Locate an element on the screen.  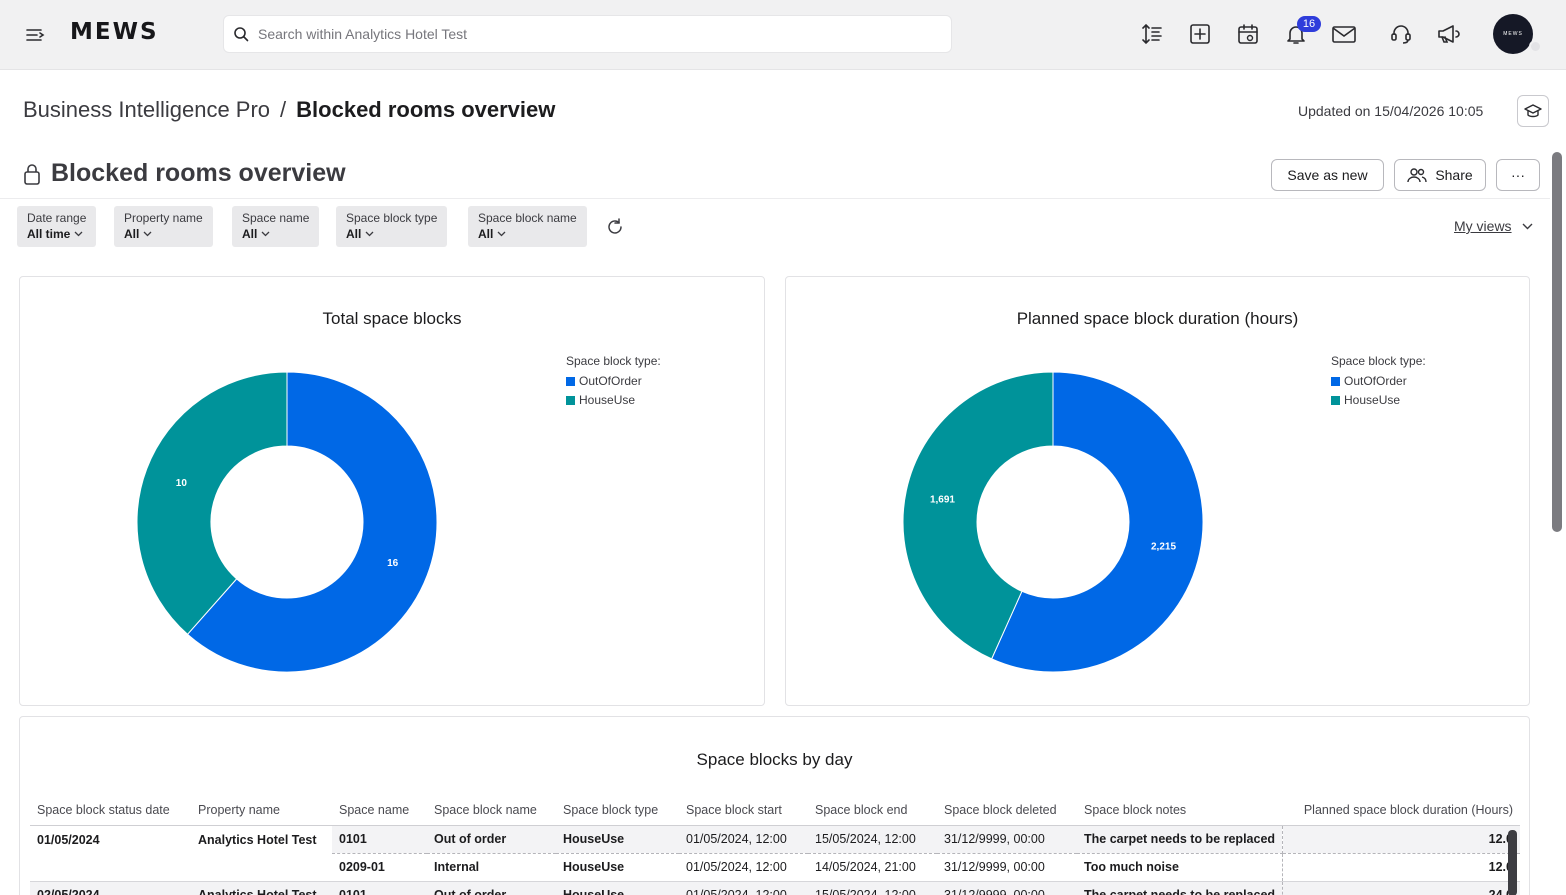
more-options-button: ··· is located at coordinates (1518, 175).